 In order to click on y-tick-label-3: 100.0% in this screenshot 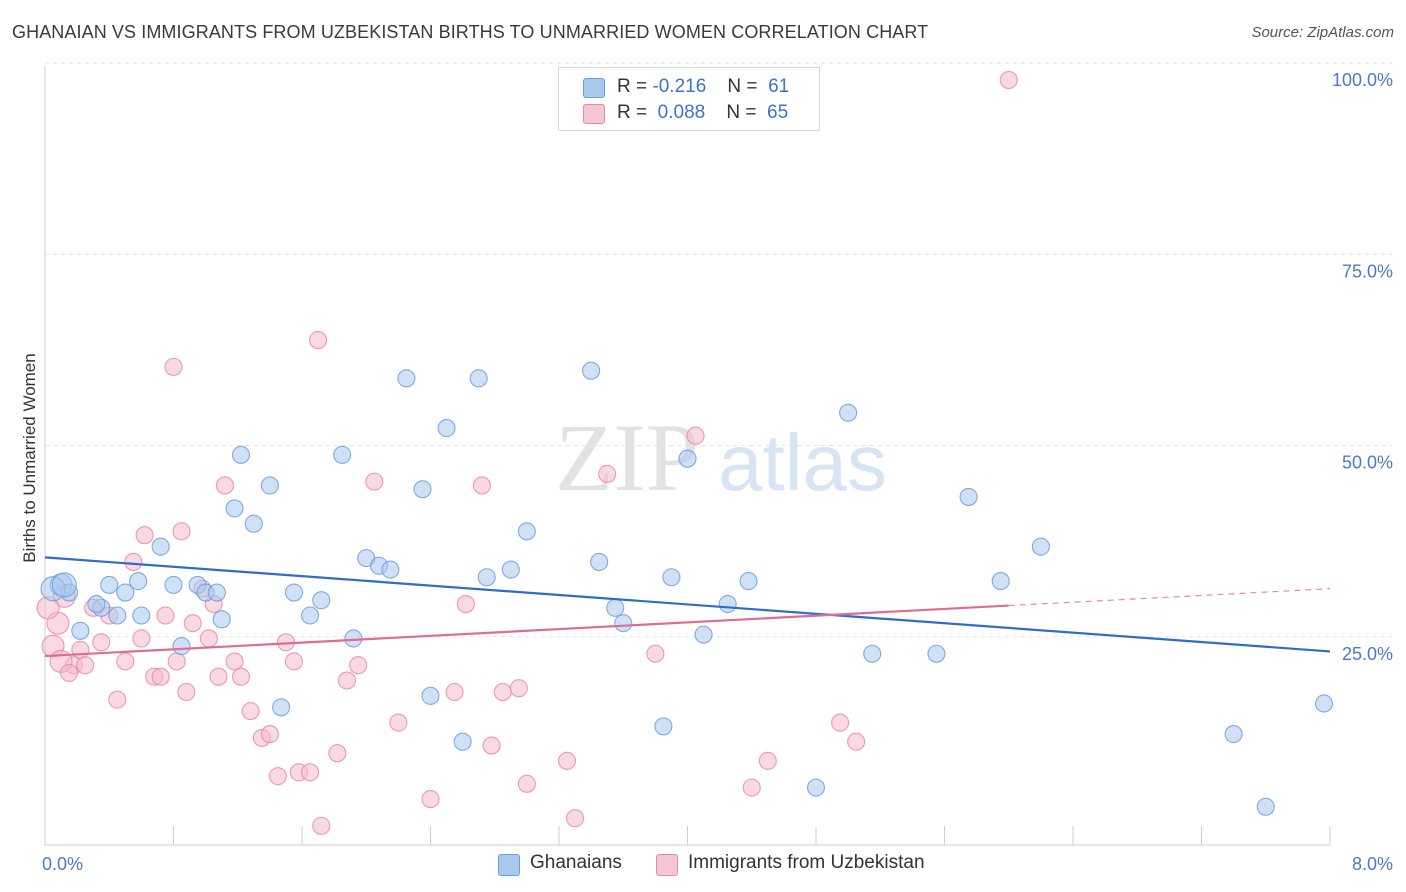, I will do `click(1362, 80)`.